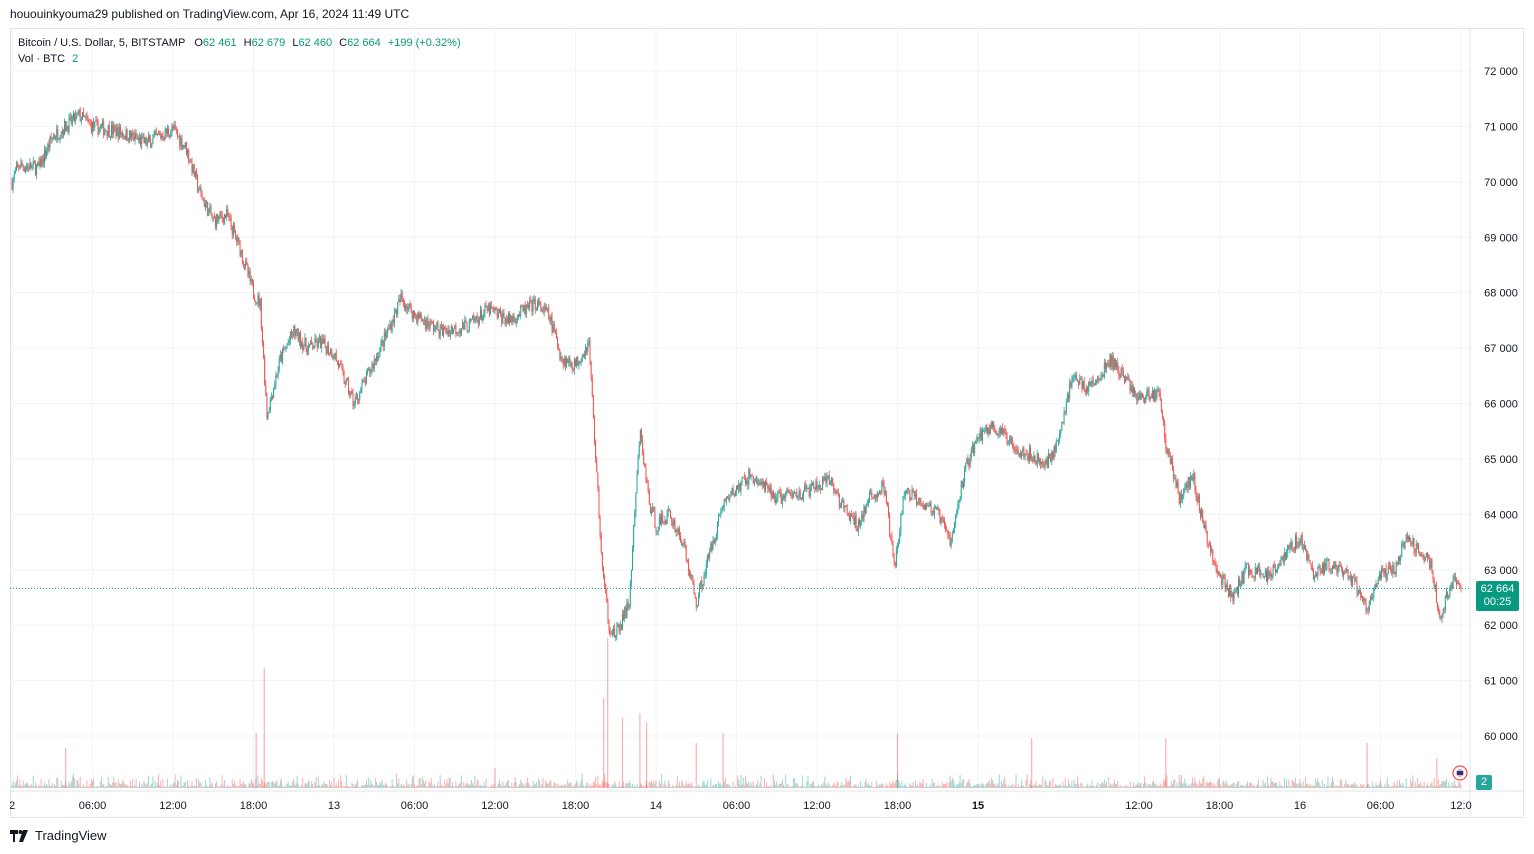 The width and height of the screenshot is (1534, 854). I want to click on legend-symbol: Bitcoin / U.S. Dollar, 5, BITSTAMP, so click(102, 43).